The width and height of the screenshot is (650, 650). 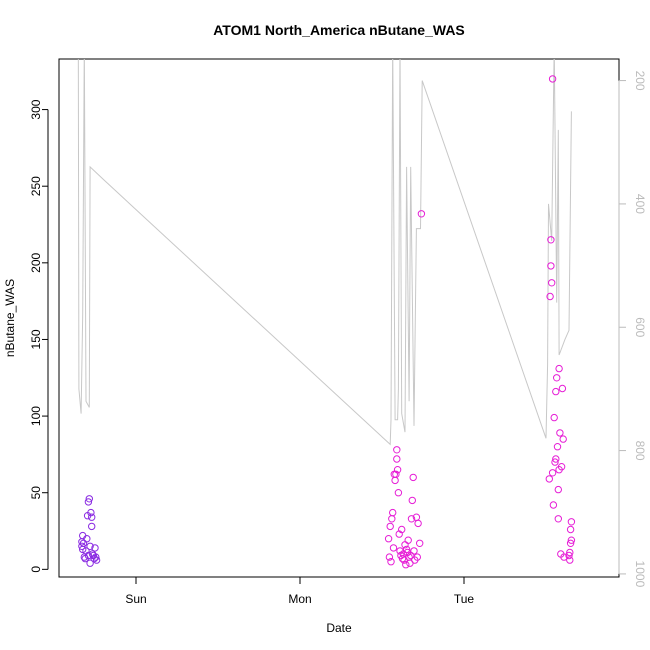 I want to click on y-tick-label: 250, so click(x=36, y=186).